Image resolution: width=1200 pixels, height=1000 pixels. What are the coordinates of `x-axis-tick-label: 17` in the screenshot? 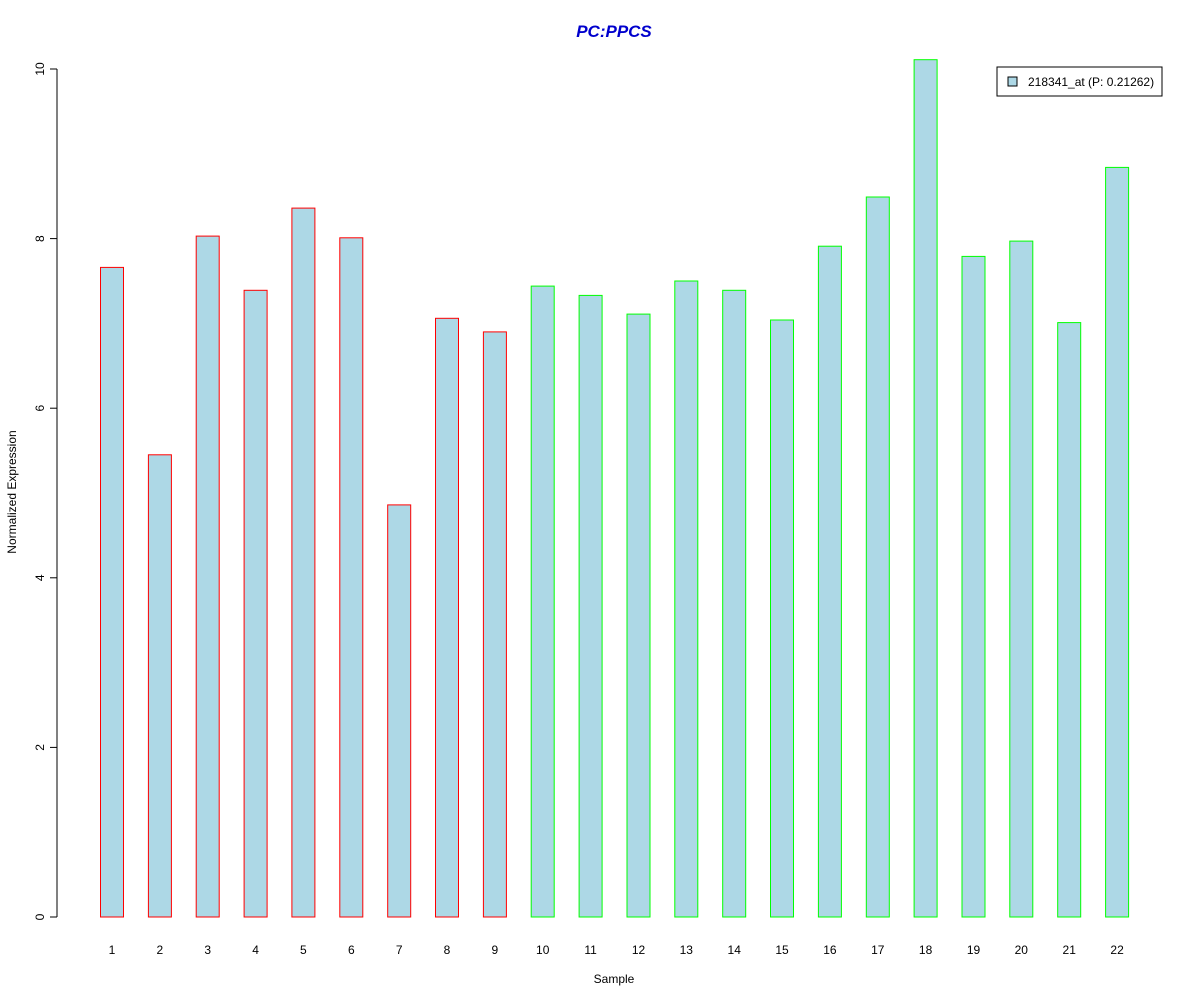 It's located at (878, 950).